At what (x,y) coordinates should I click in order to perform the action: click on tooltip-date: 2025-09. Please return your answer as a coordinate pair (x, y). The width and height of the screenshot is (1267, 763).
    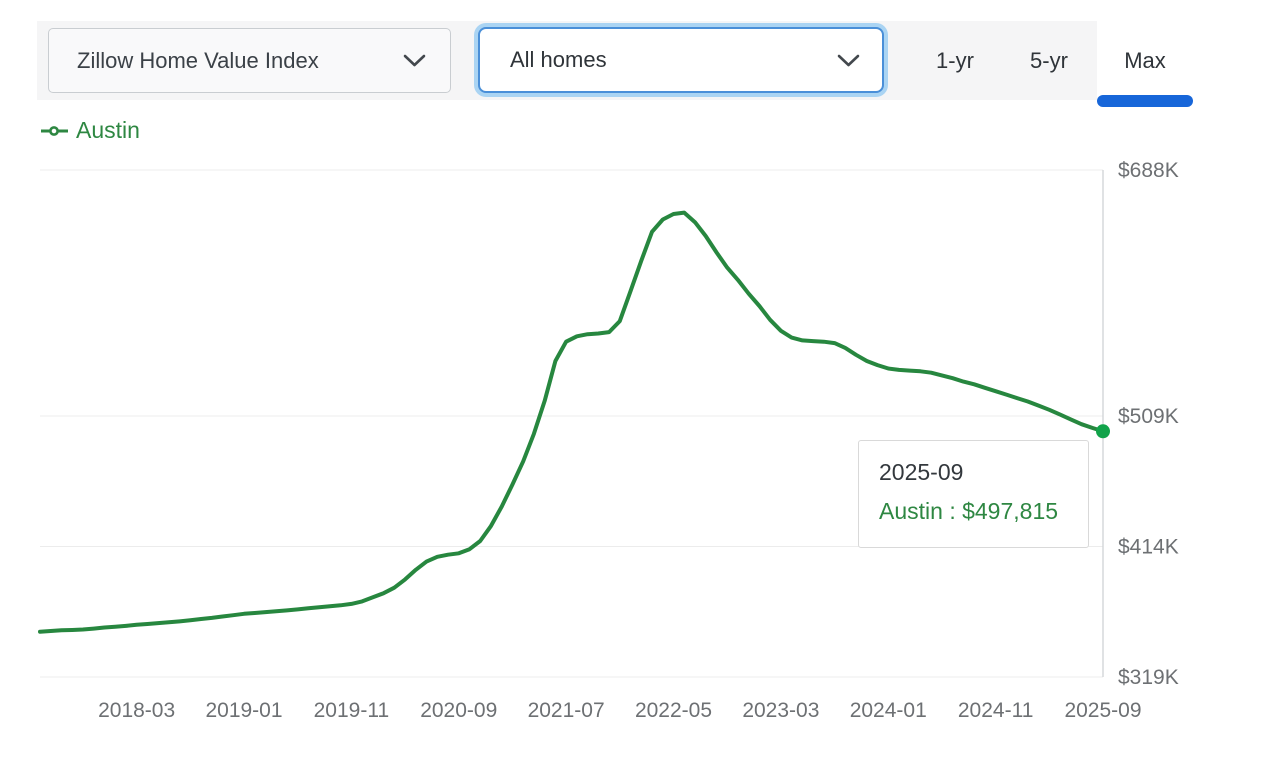
    Looking at the image, I should click on (921, 472).